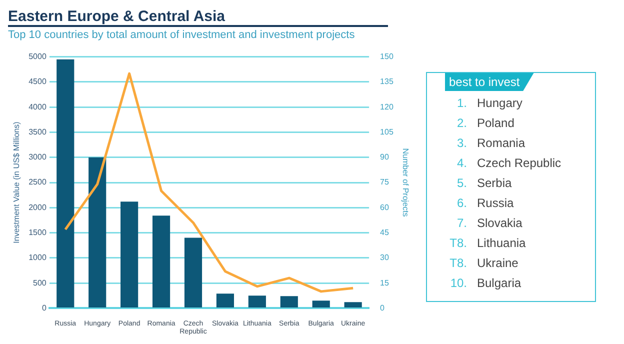 The width and height of the screenshot is (624, 344). Describe the element at coordinates (385, 157) in the screenshot. I see `y2-tick-label: 90` at that location.